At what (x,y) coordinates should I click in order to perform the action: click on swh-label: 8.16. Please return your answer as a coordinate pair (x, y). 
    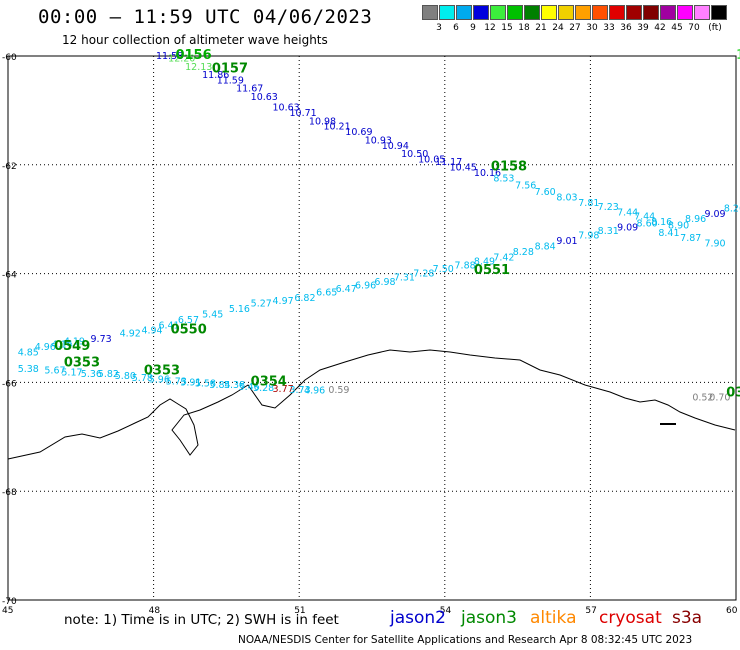
    Looking at the image, I should click on (661, 222).